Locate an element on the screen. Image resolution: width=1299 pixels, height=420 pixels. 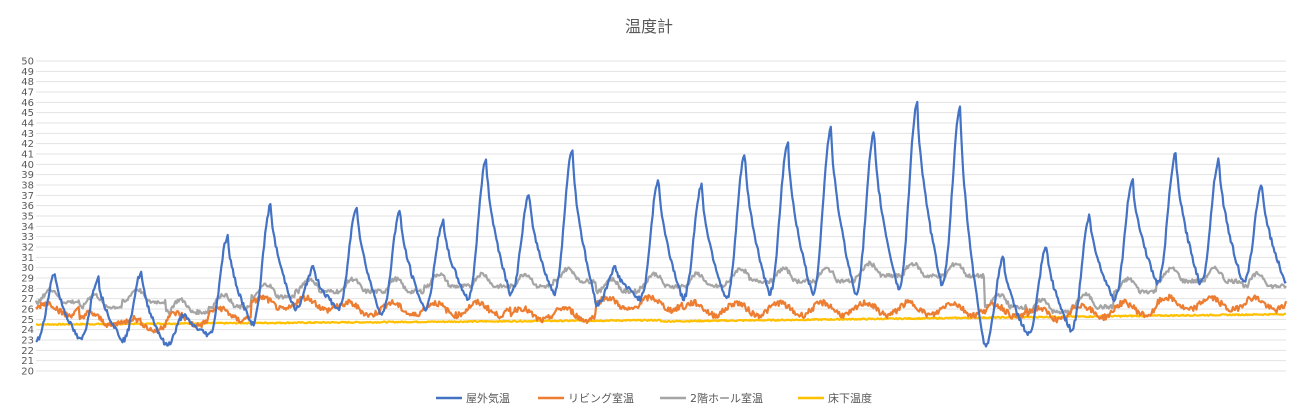
y-tick-label: 36 is located at coordinates (27, 206).